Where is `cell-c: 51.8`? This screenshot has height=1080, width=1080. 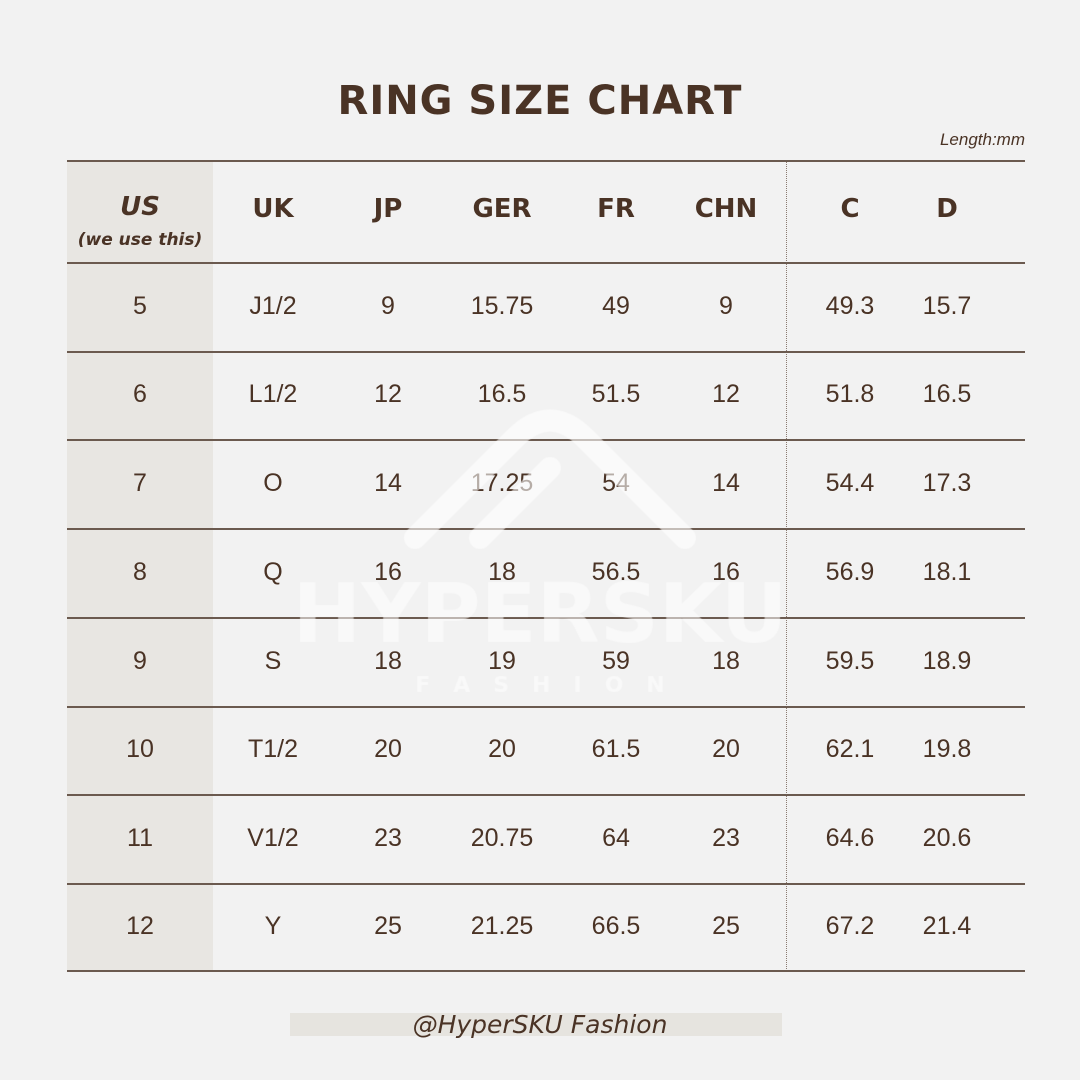
cell-c: 51.8 is located at coordinates (850, 394).